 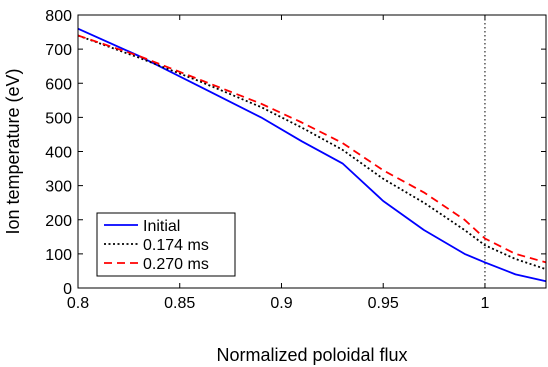 What do you see at coordinates (58, 255) in the screenshot?
I see `y-tick-label: 100` at bounding box center [58, 255].